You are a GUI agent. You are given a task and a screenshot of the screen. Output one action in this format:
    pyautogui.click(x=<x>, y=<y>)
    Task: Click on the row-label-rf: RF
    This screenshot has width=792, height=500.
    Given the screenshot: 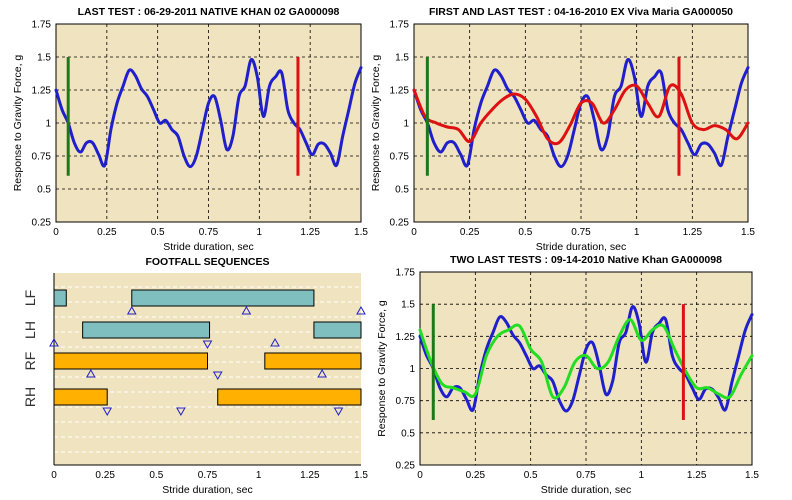 What is the action you would take?
    pyautogui.click(x=30, y=361)
    